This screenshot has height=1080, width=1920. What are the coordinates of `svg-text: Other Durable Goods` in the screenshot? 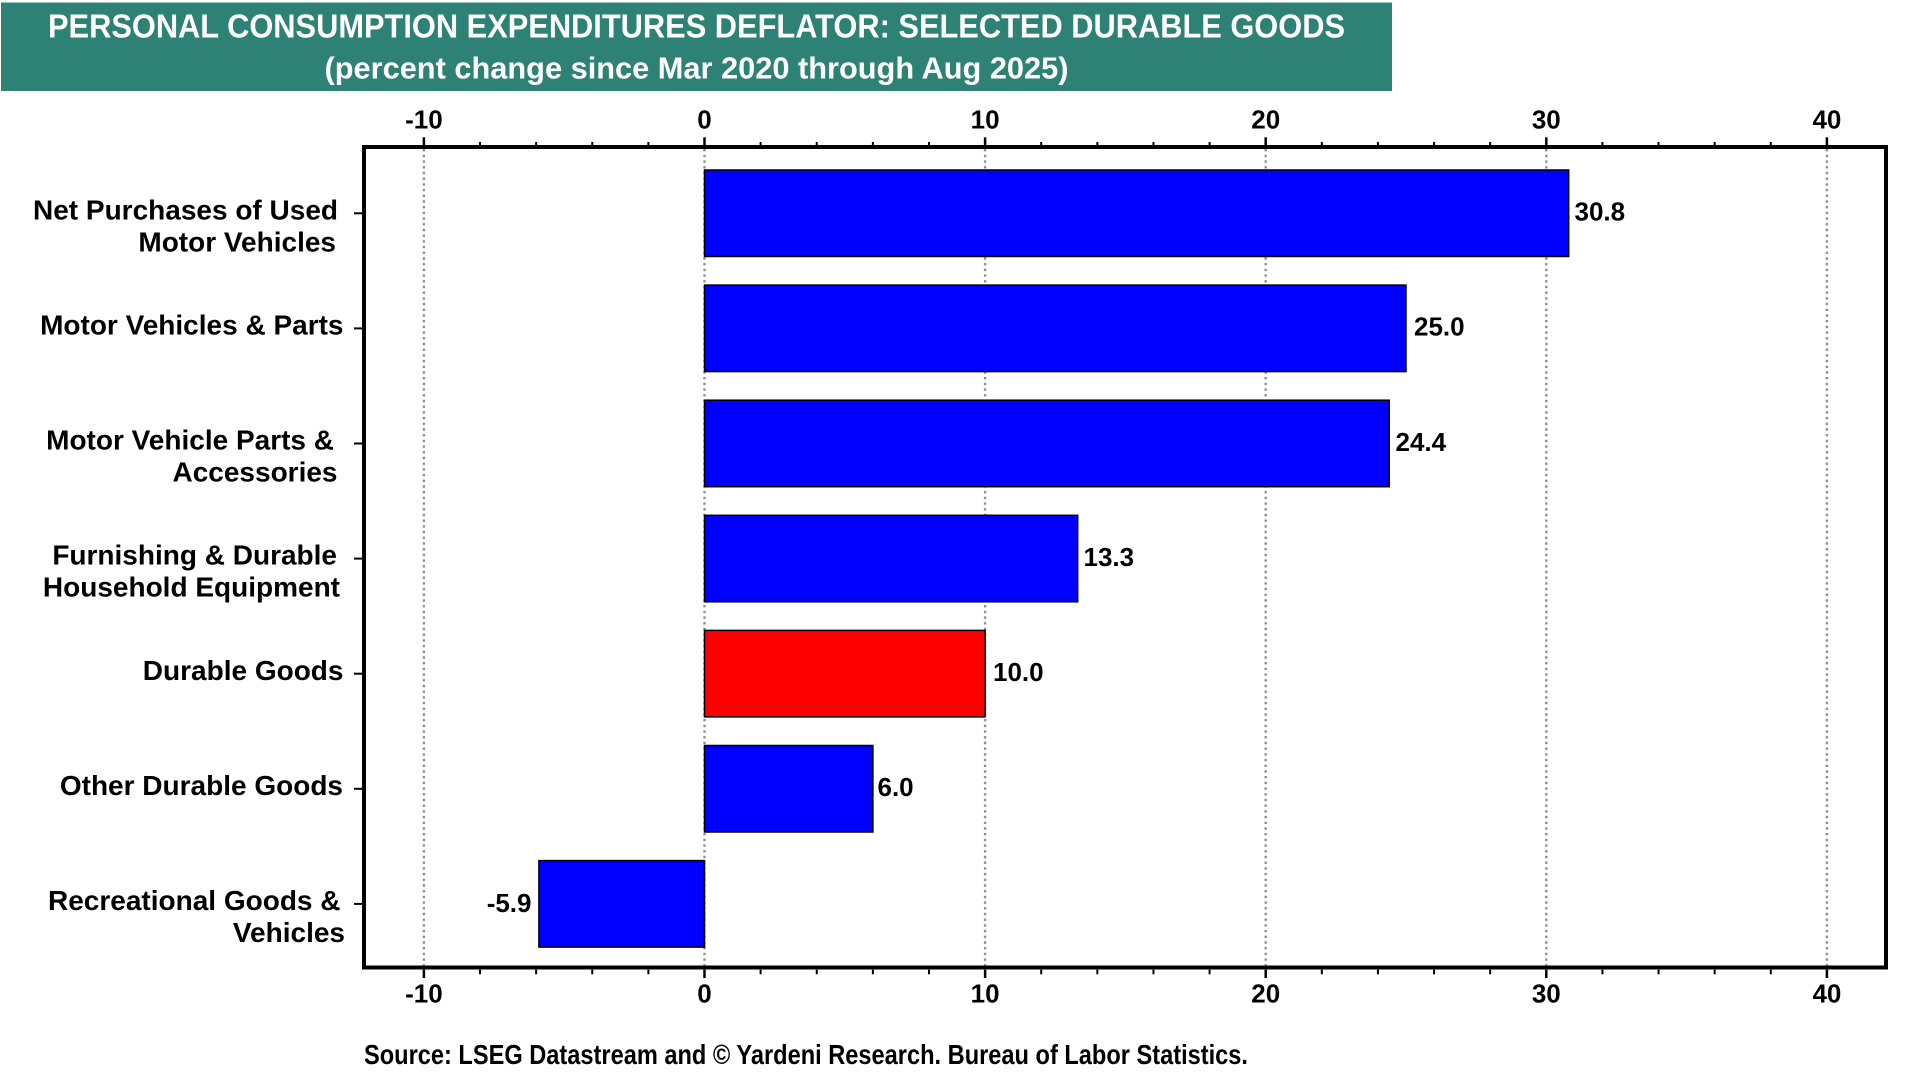 It's located at (201, 785).